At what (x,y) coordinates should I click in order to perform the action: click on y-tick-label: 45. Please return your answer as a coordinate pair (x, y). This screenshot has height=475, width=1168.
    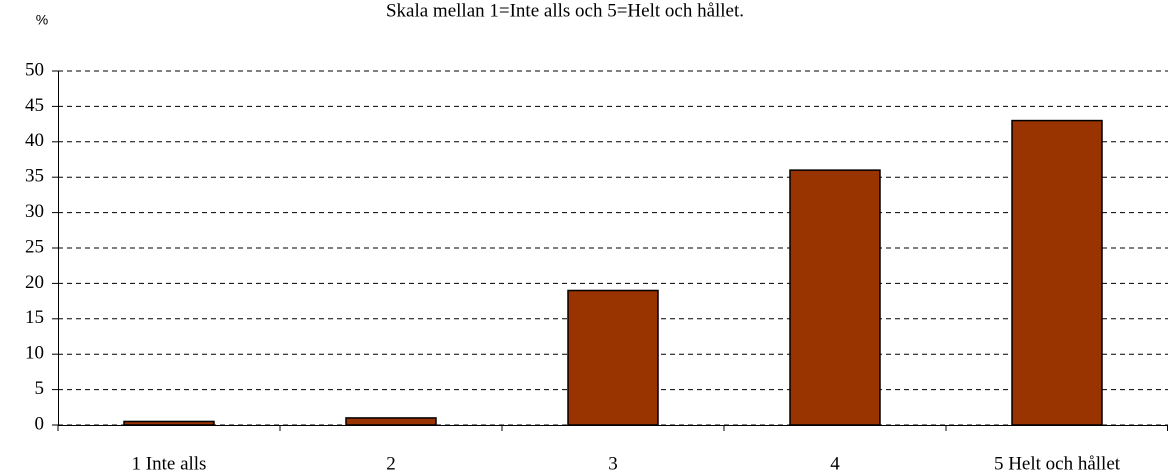
    Looking at the image, I should click on (34, 105).